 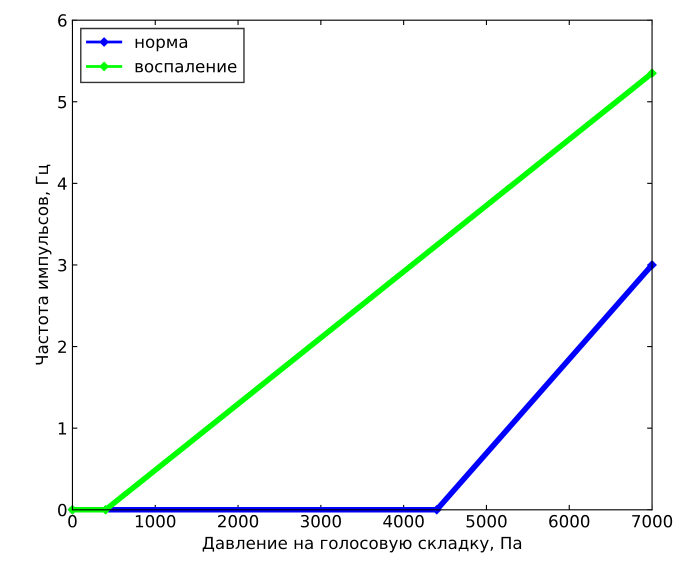 What do you see at coordinates (62, 20) in the screenshot?
I see `y-tick-label: 6` at bounding box center [62, 20].